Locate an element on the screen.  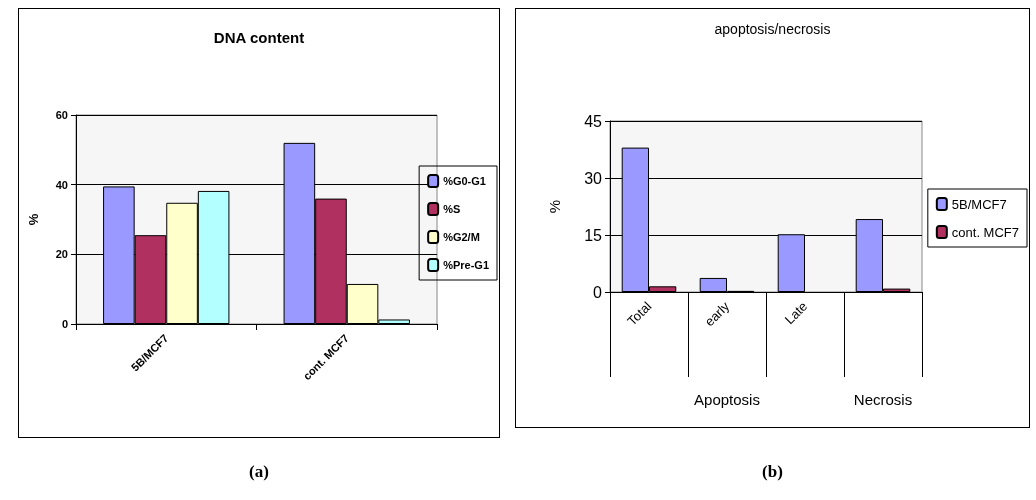
legend-label: %Pre-G1 is located at coordinates (466, 265).